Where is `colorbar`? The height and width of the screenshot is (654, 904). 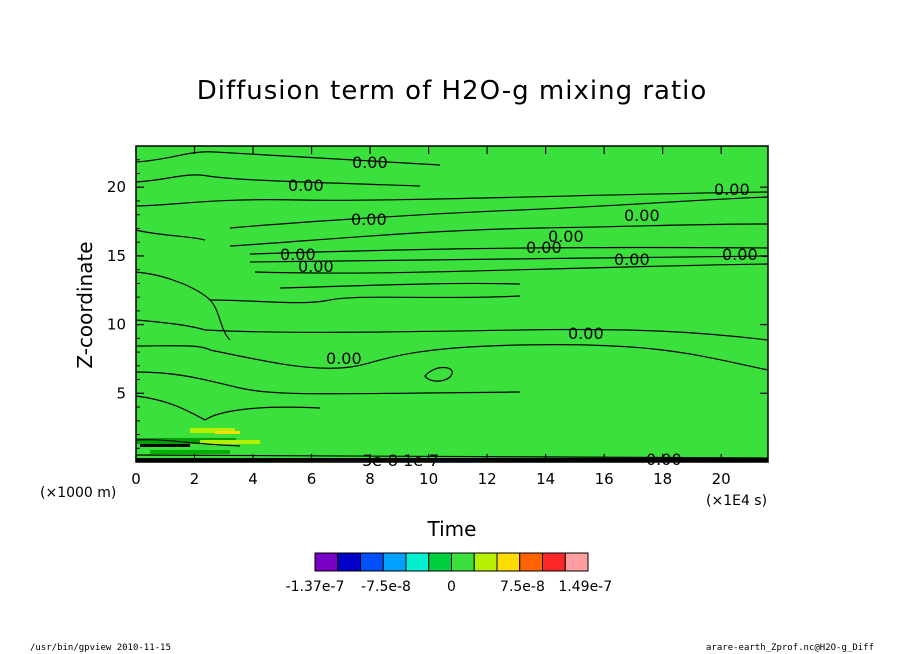 colorbar is located at coordinates (451, 562).